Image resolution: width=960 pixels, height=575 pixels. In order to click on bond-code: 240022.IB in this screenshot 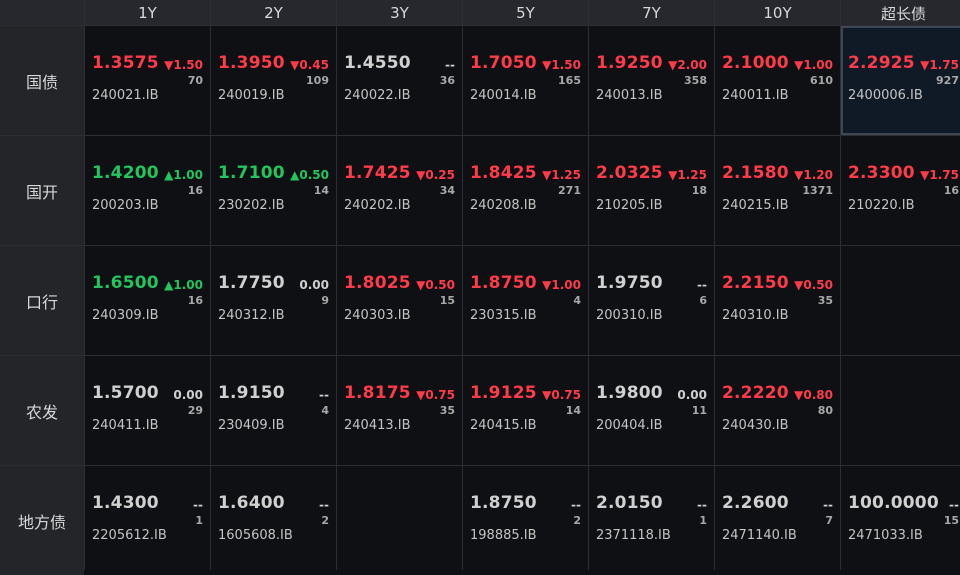, I will do `click(377, 95)`.